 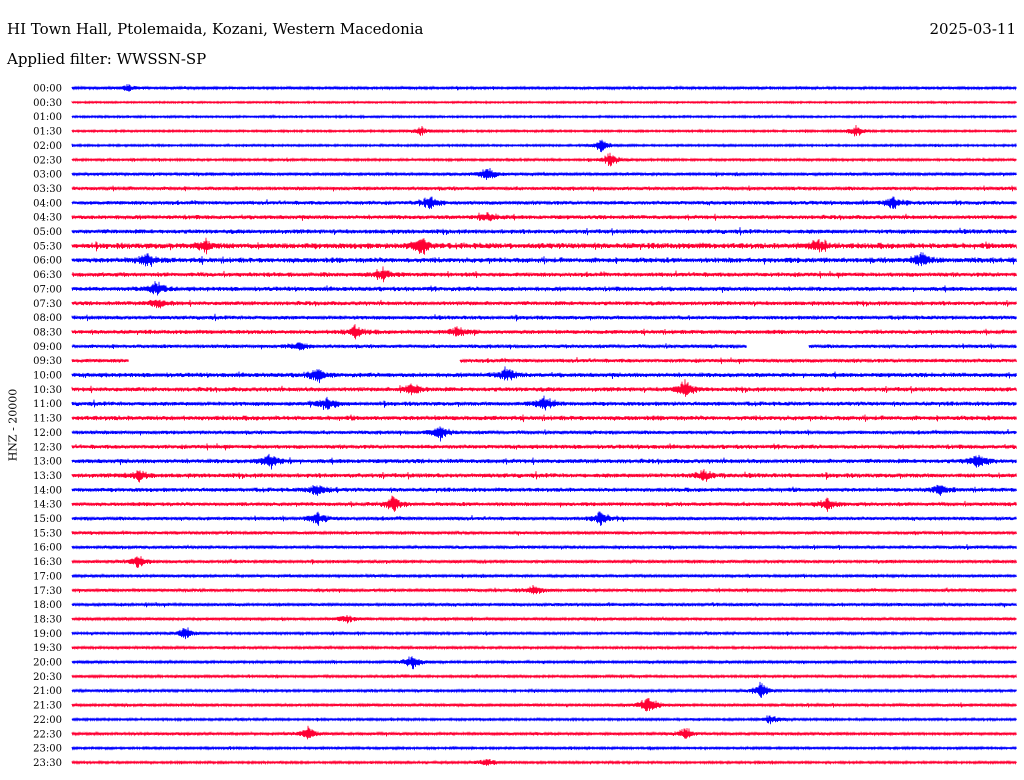 What do you see at coordinates (47, 619) in the screenshot?
I see `row-time-label: 18:30` at bounding box center [47, 619].